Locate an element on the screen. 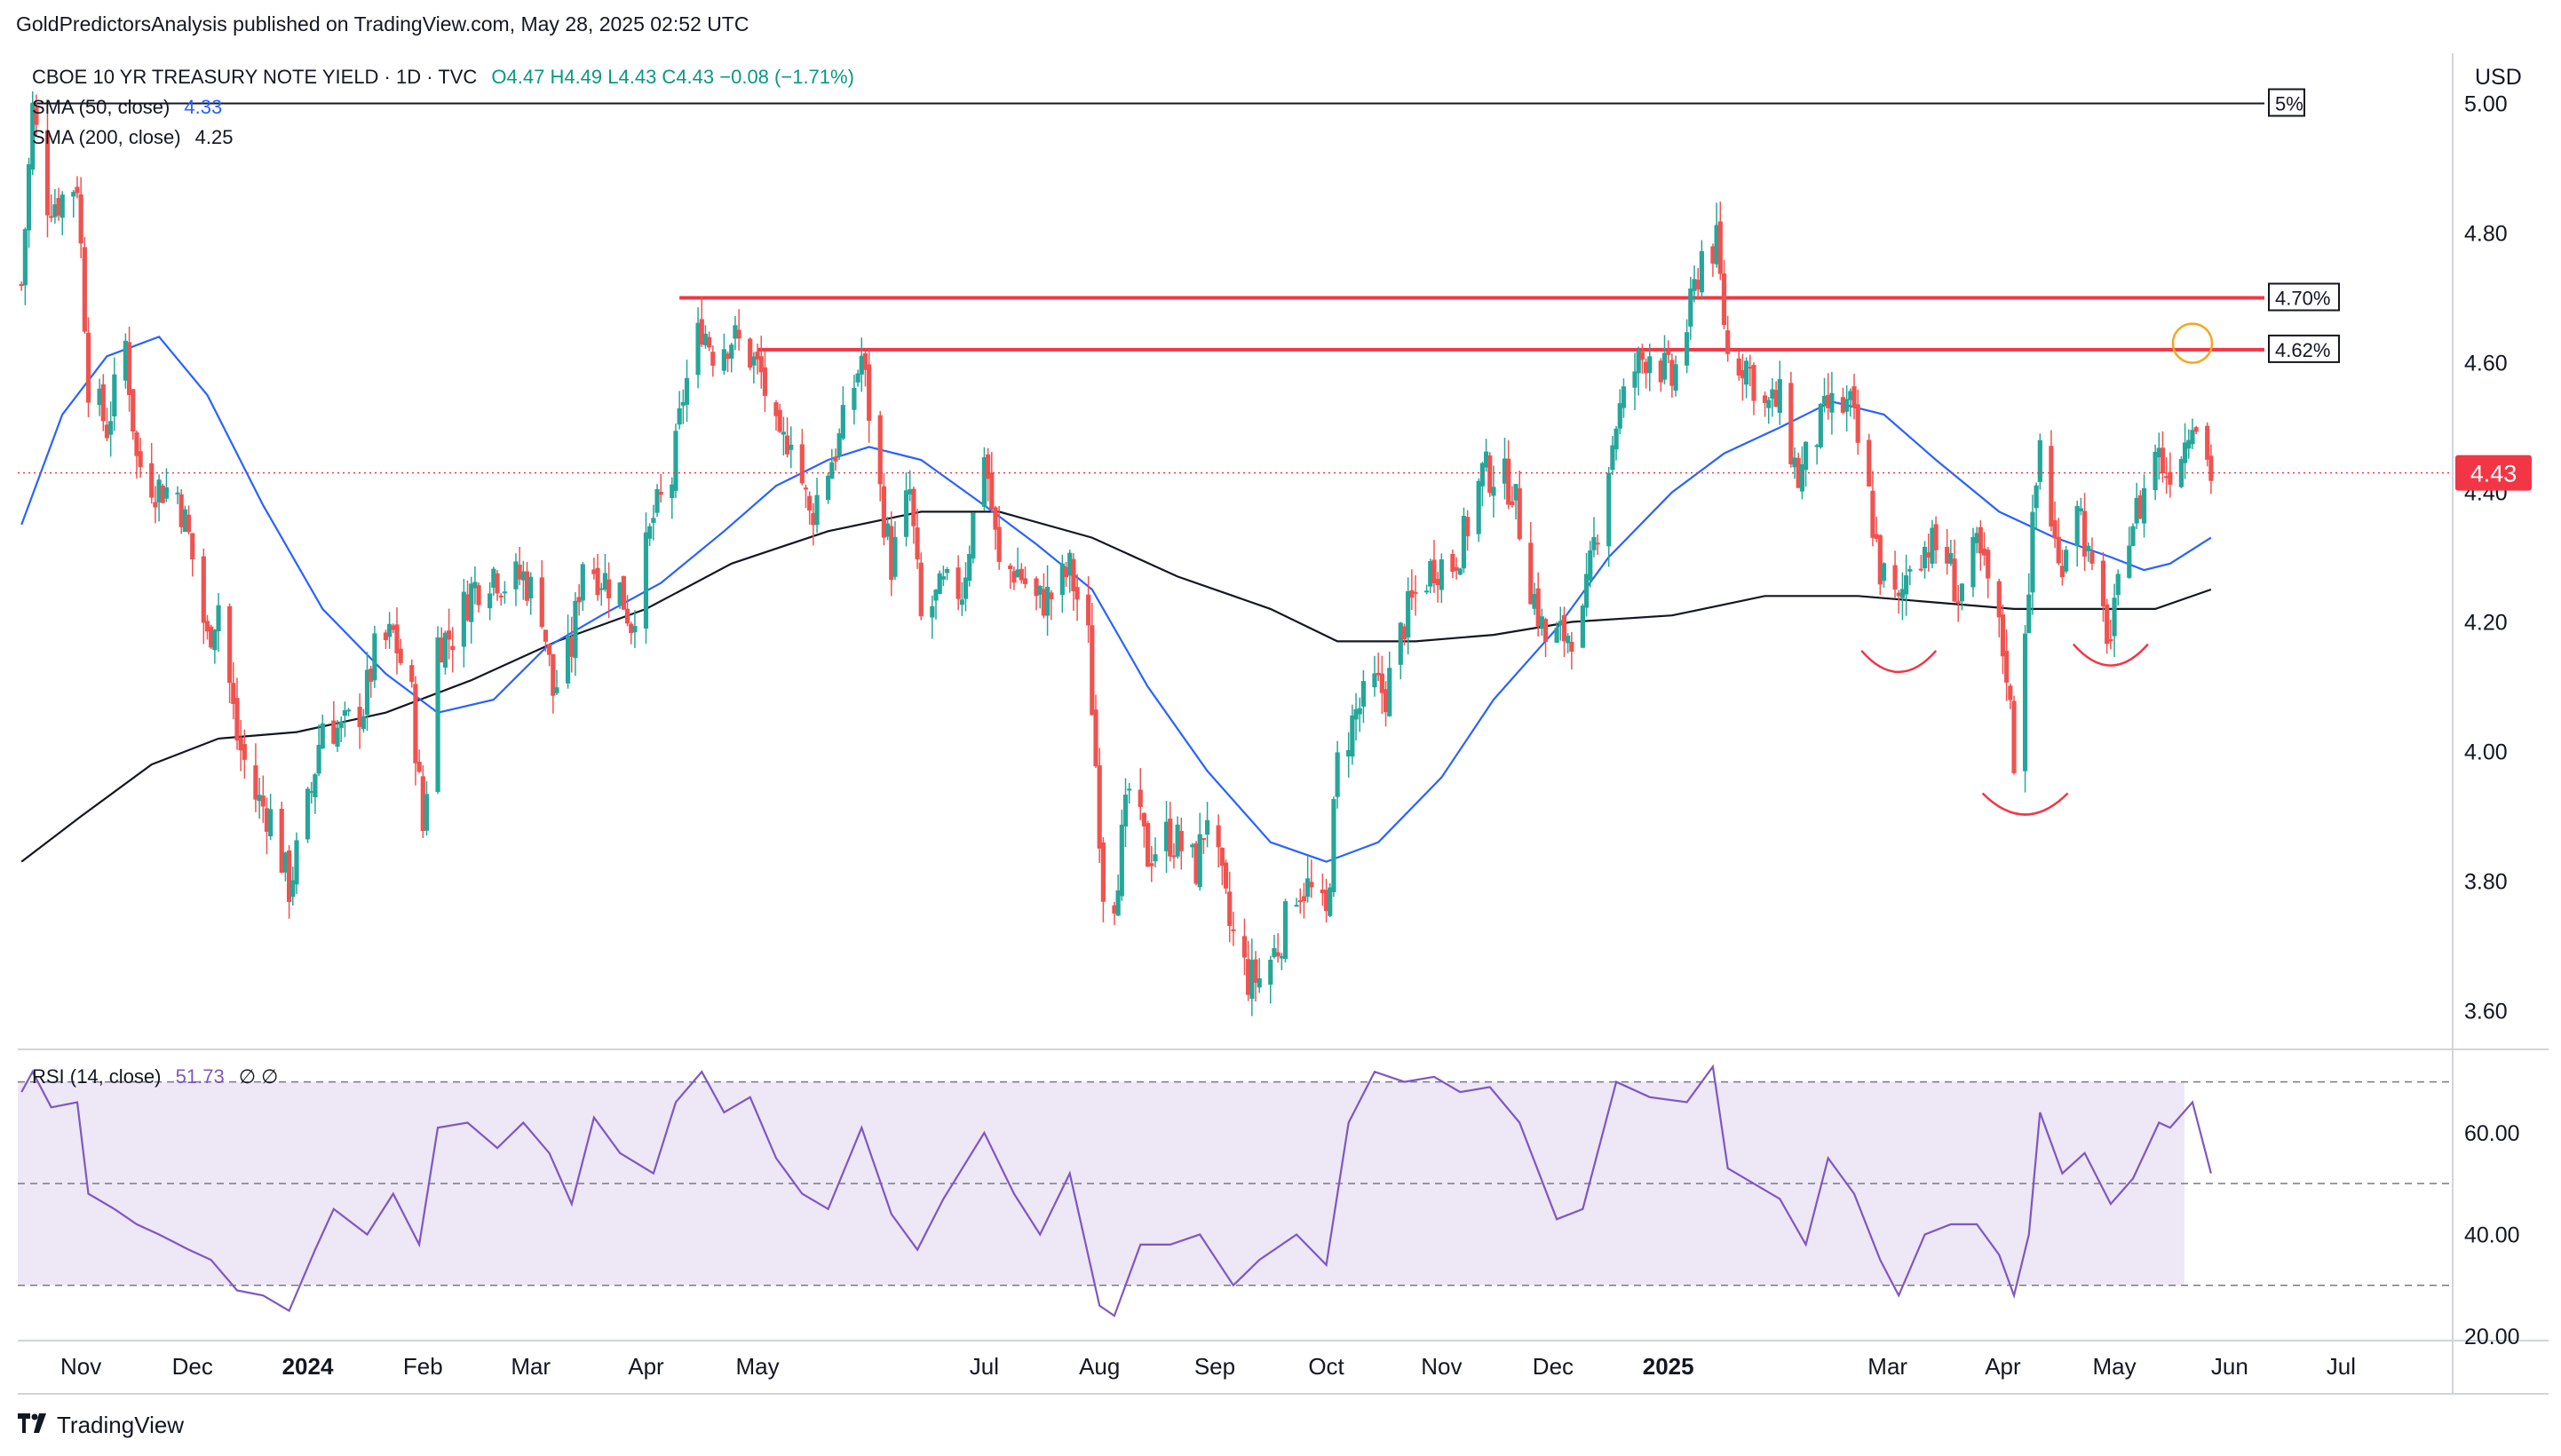 The width and height of the screenshot is (2561, 1456). sma200-label: SMA (200, close) is located at coordinates (106, 137).